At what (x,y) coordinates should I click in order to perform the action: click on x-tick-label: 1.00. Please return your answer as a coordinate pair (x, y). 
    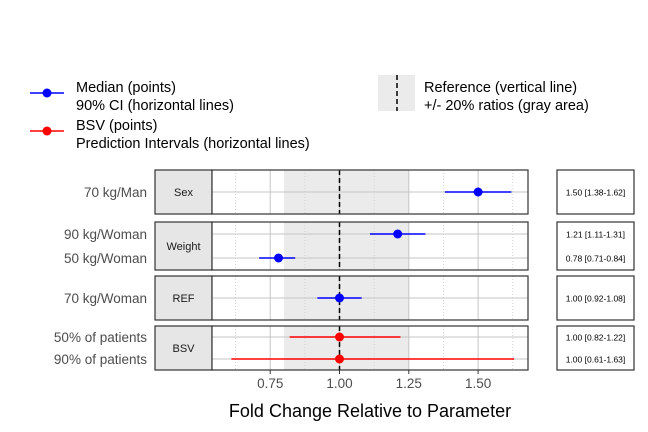
    Looking at the image, I should click on (339, 383).